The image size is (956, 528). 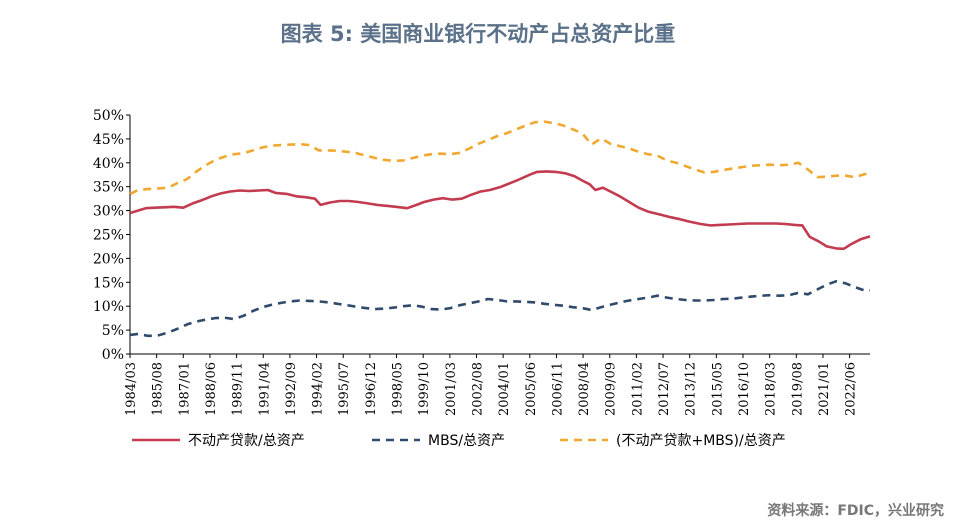 What do you see at coordinates (851, 389) in the screenshot?
I see `x-tick-label: 2022/06` at bounding box center [851, 389].